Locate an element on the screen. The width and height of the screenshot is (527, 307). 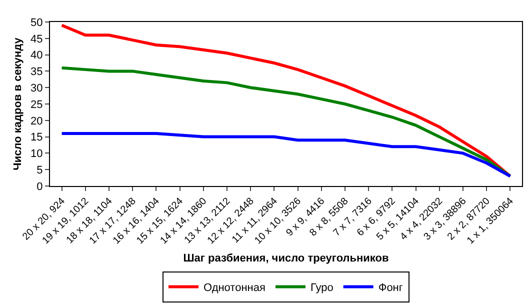
legend-label: Фонг is located at coordinates (390, 288).